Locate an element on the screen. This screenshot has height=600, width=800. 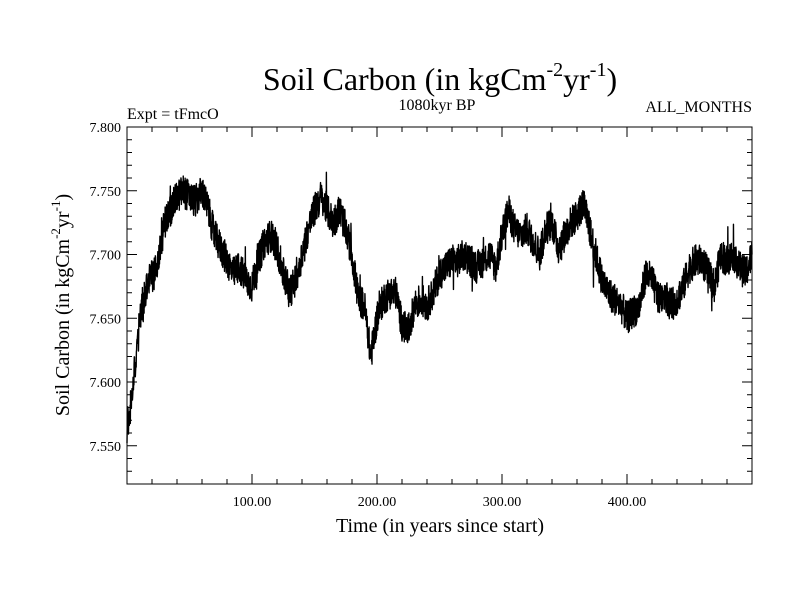
y-tick-label: 7.650 is located at coordinates (106, 319).